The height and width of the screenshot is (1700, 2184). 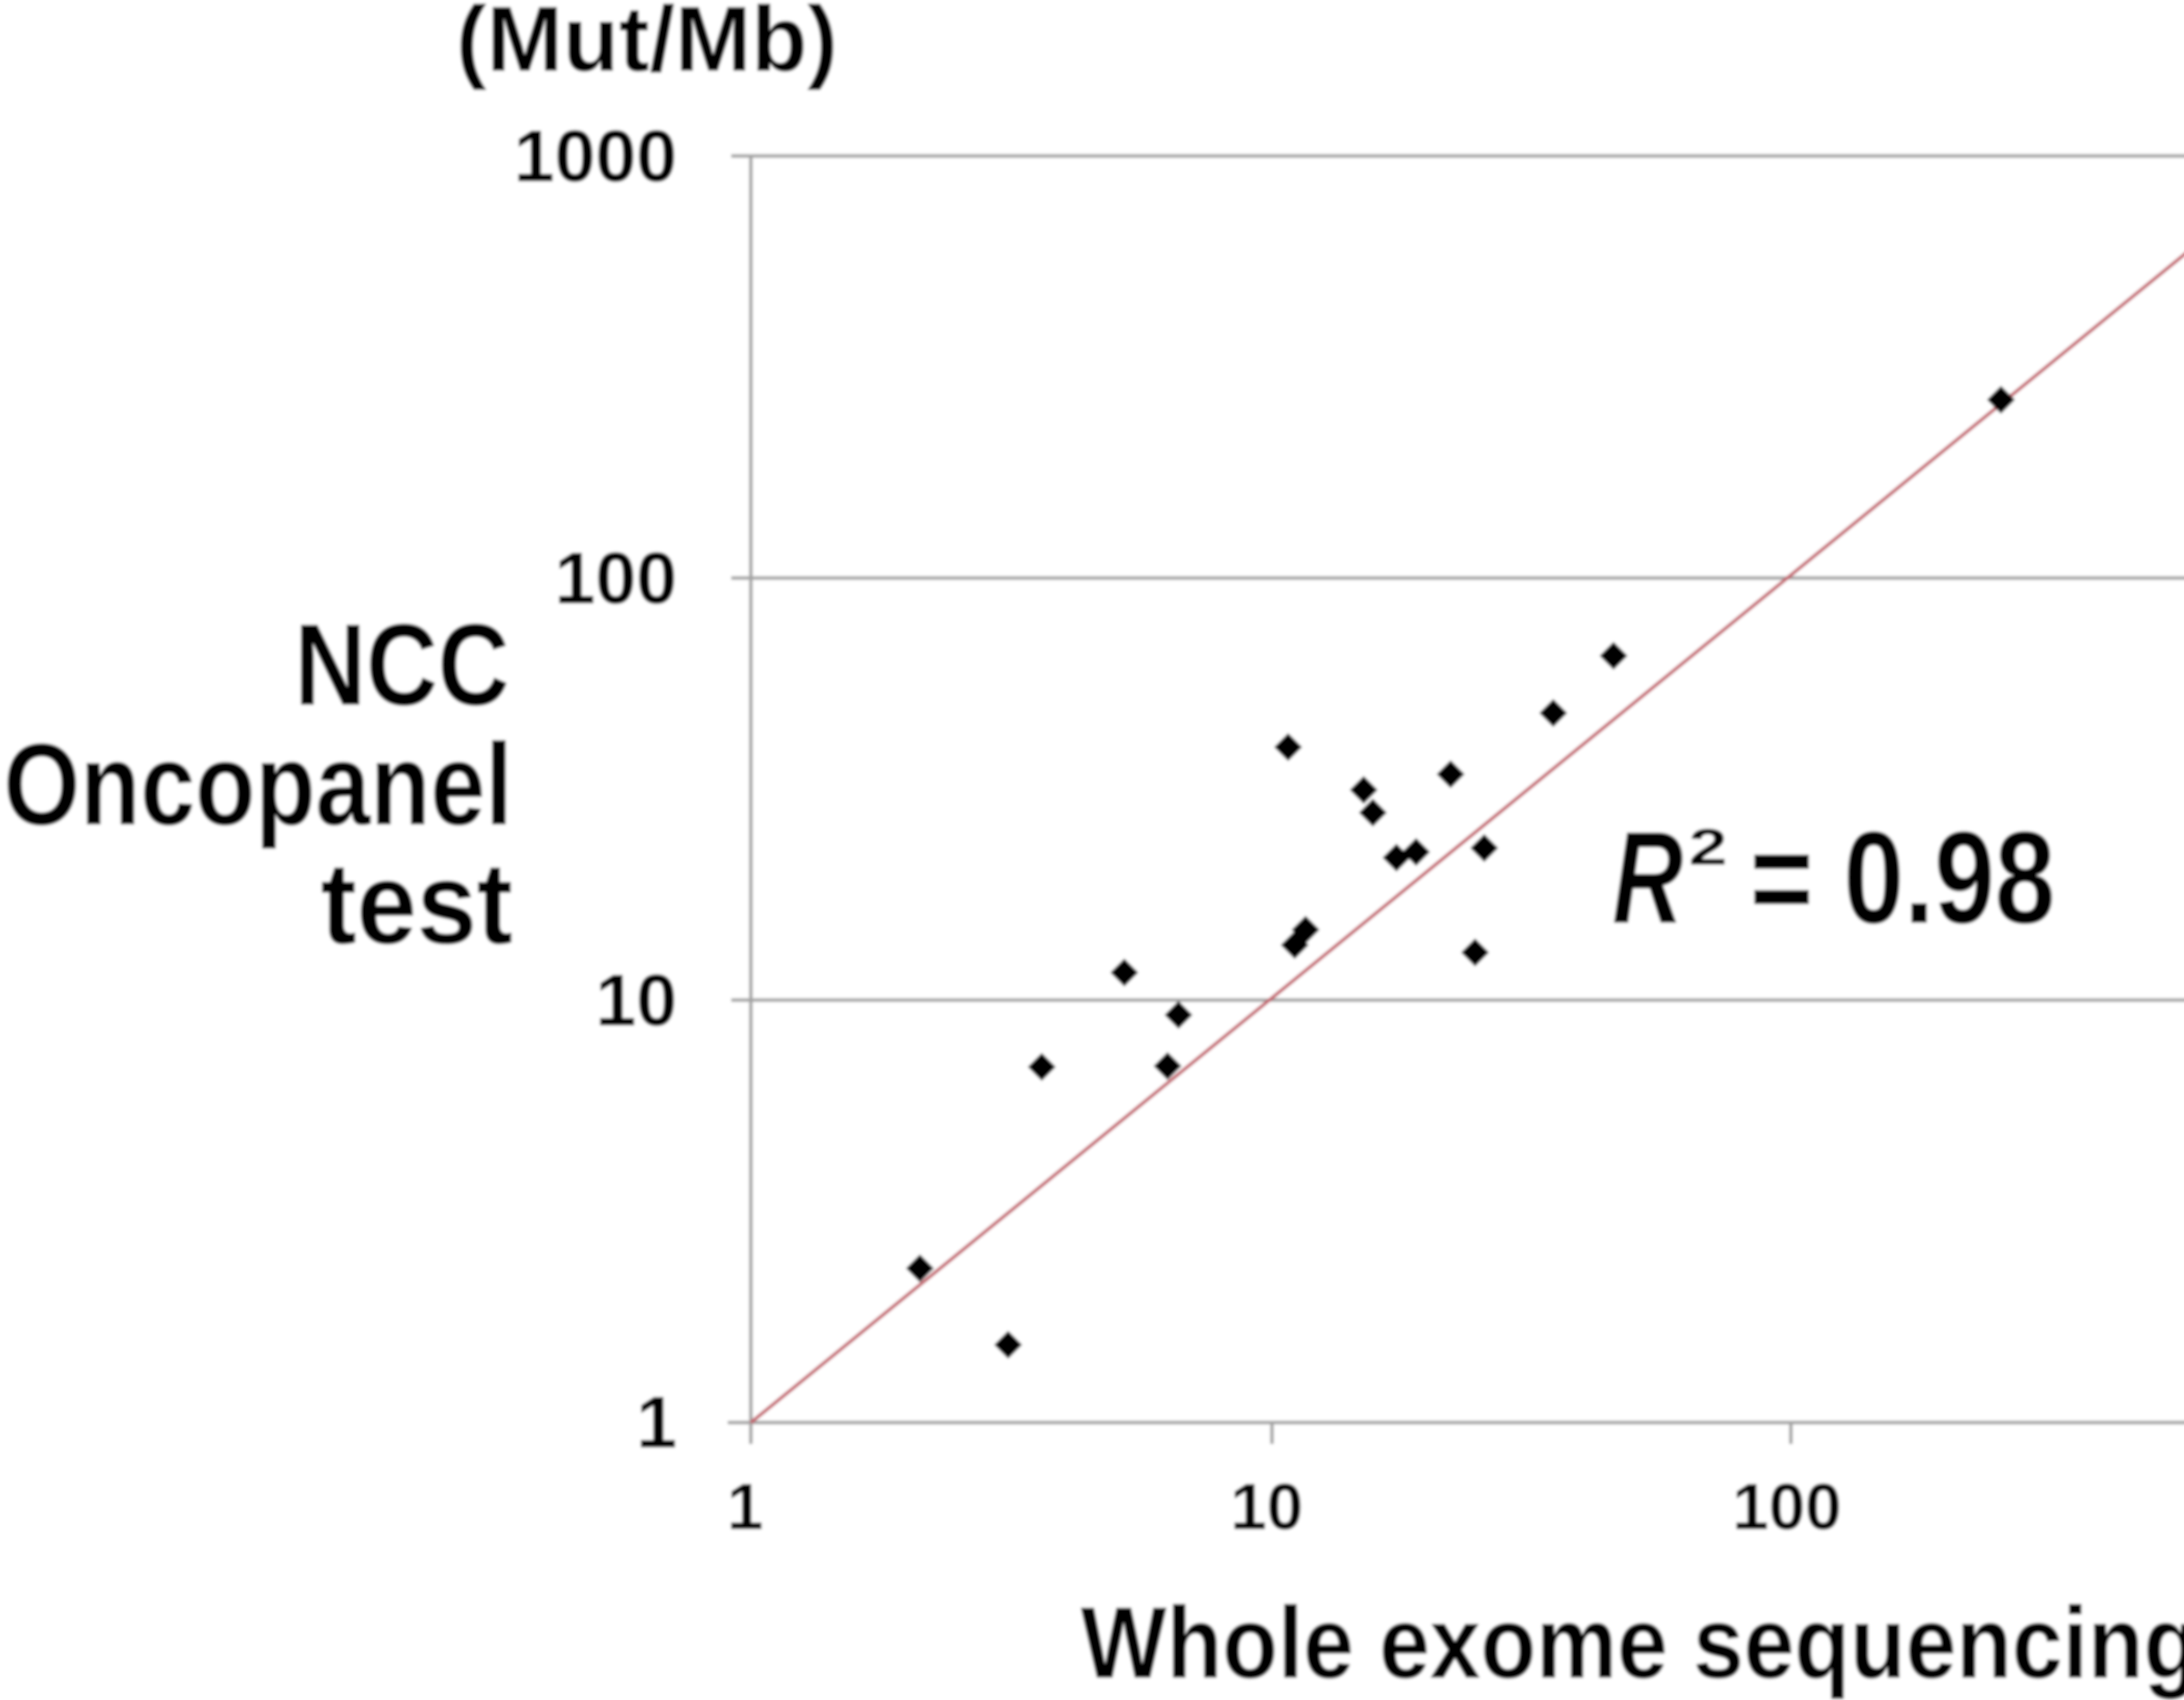 What do you see at coordinates (1647, 878) in the screenshot?
I see `svg-text: R` at bounding box center [1647, 878].